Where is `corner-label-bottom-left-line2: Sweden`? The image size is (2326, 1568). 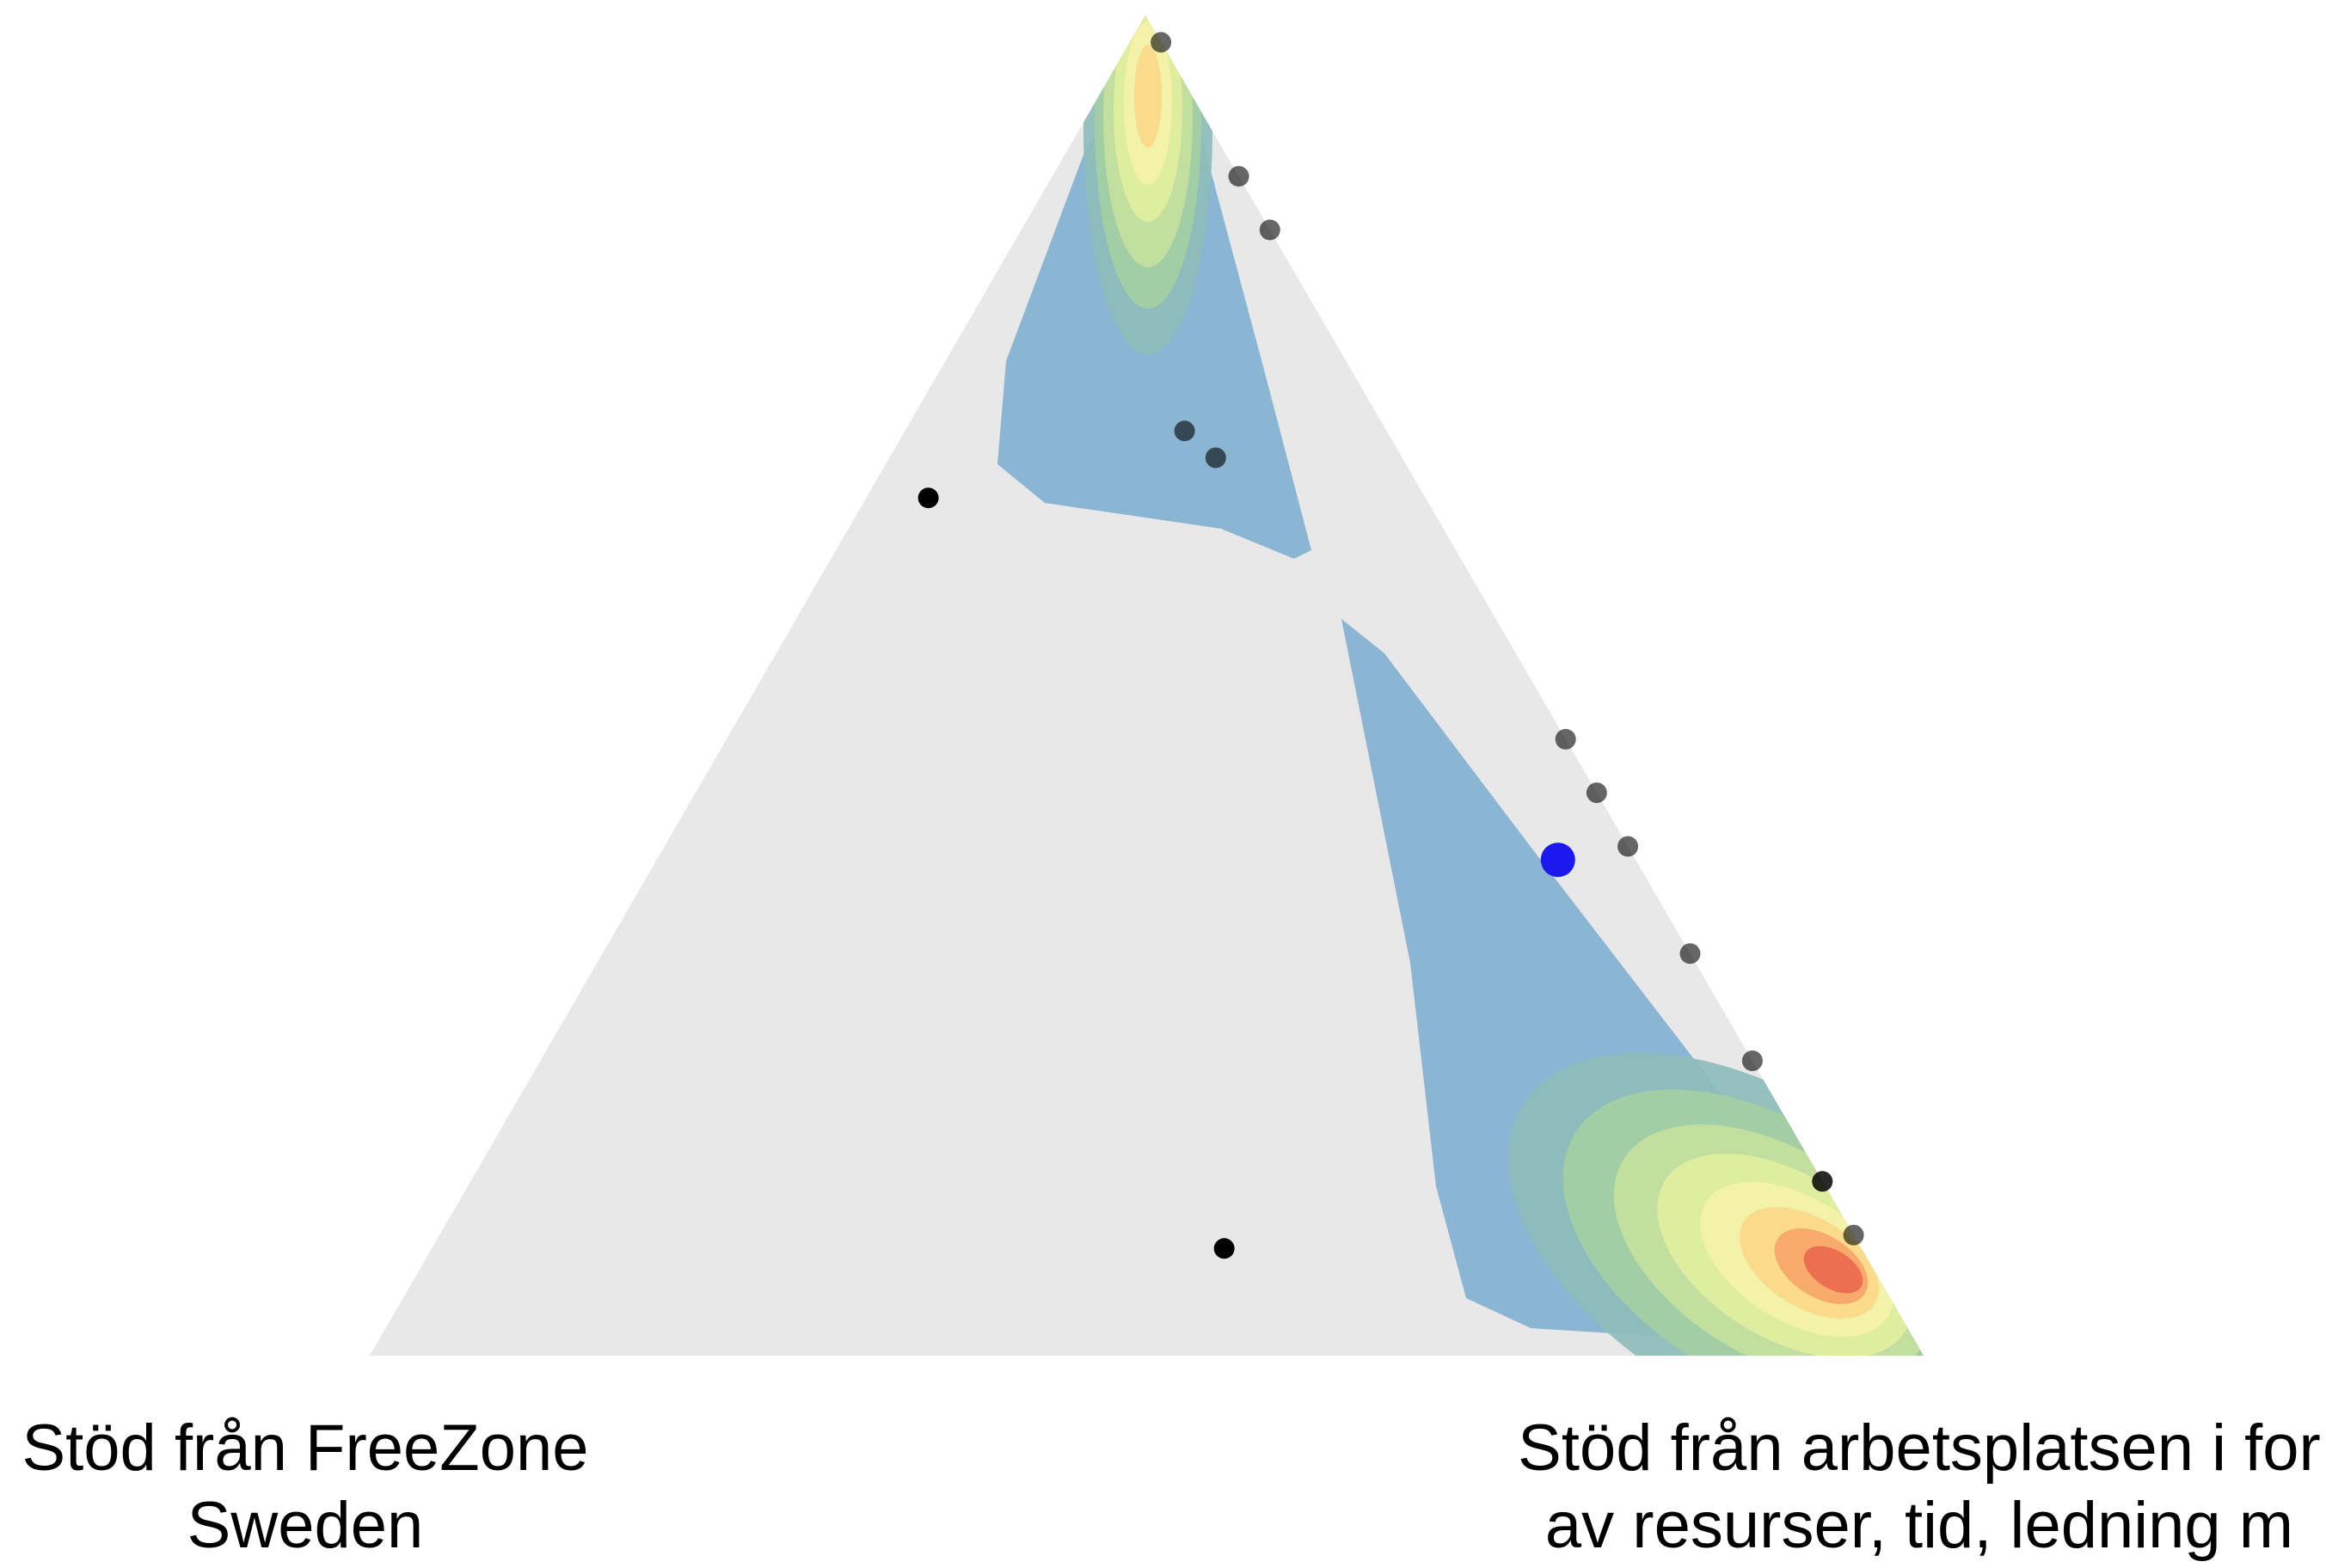 corner-label-bottom-left-line2: Sweden is located at coordinates (305, 1525).